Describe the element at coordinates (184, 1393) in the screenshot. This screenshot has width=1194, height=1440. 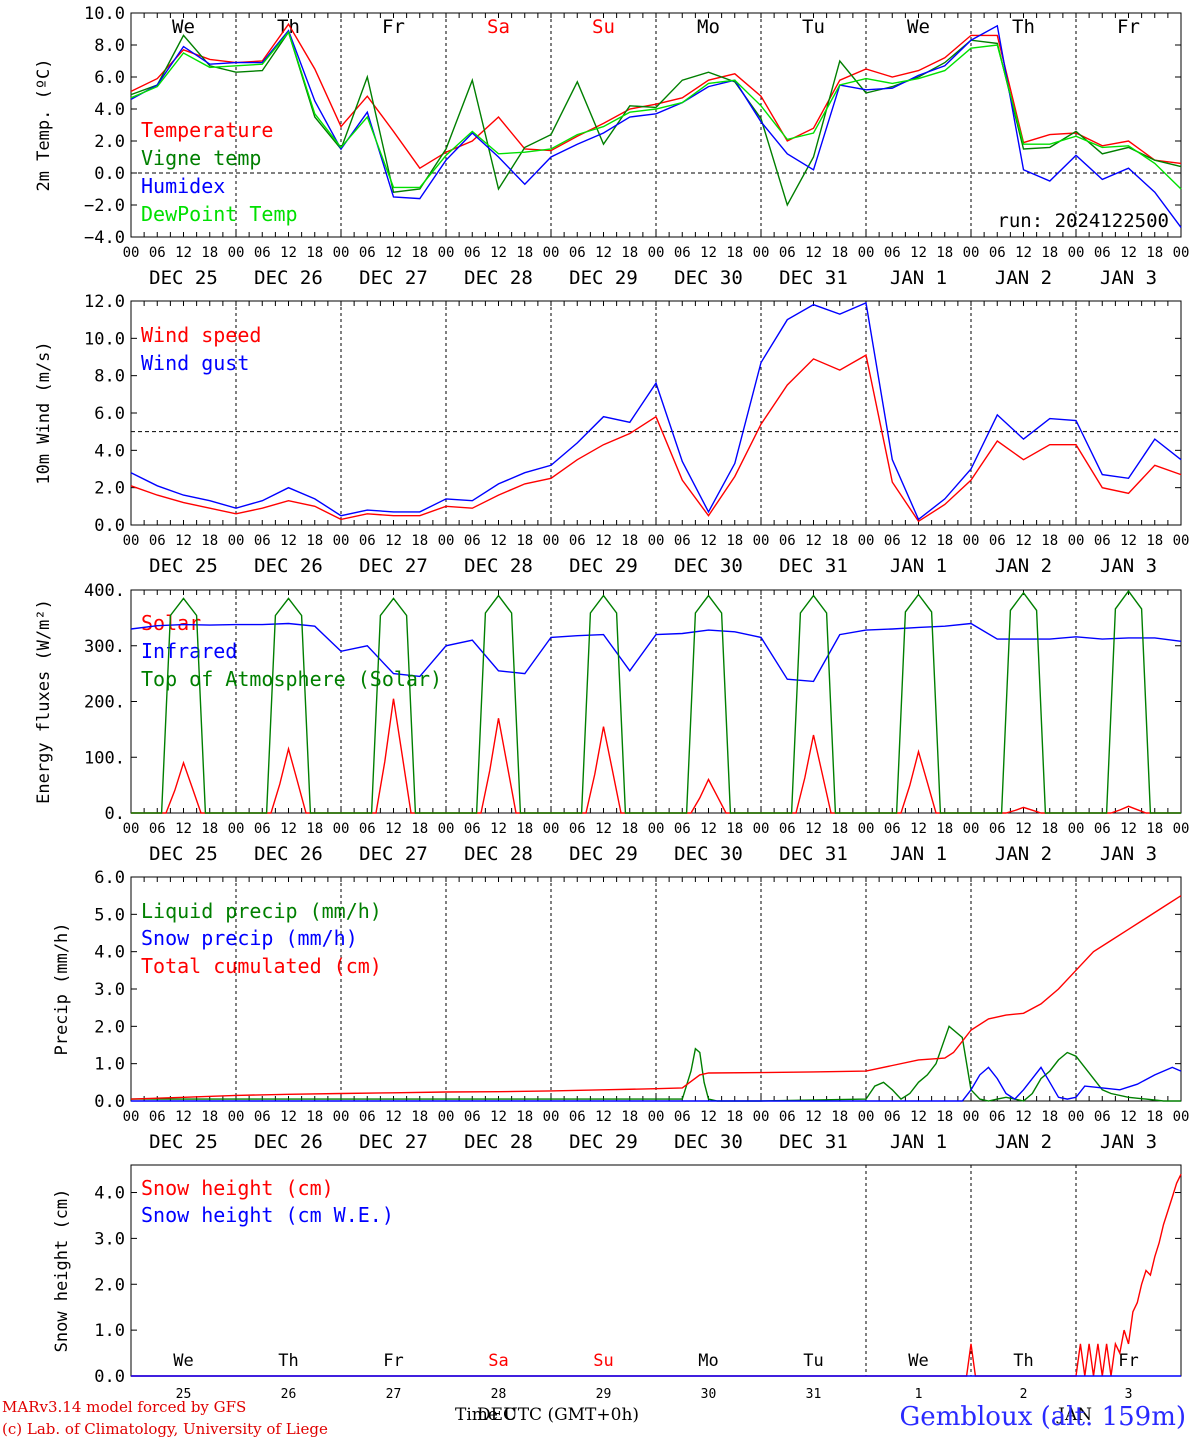
I see `day-number-label: 25` at that location.